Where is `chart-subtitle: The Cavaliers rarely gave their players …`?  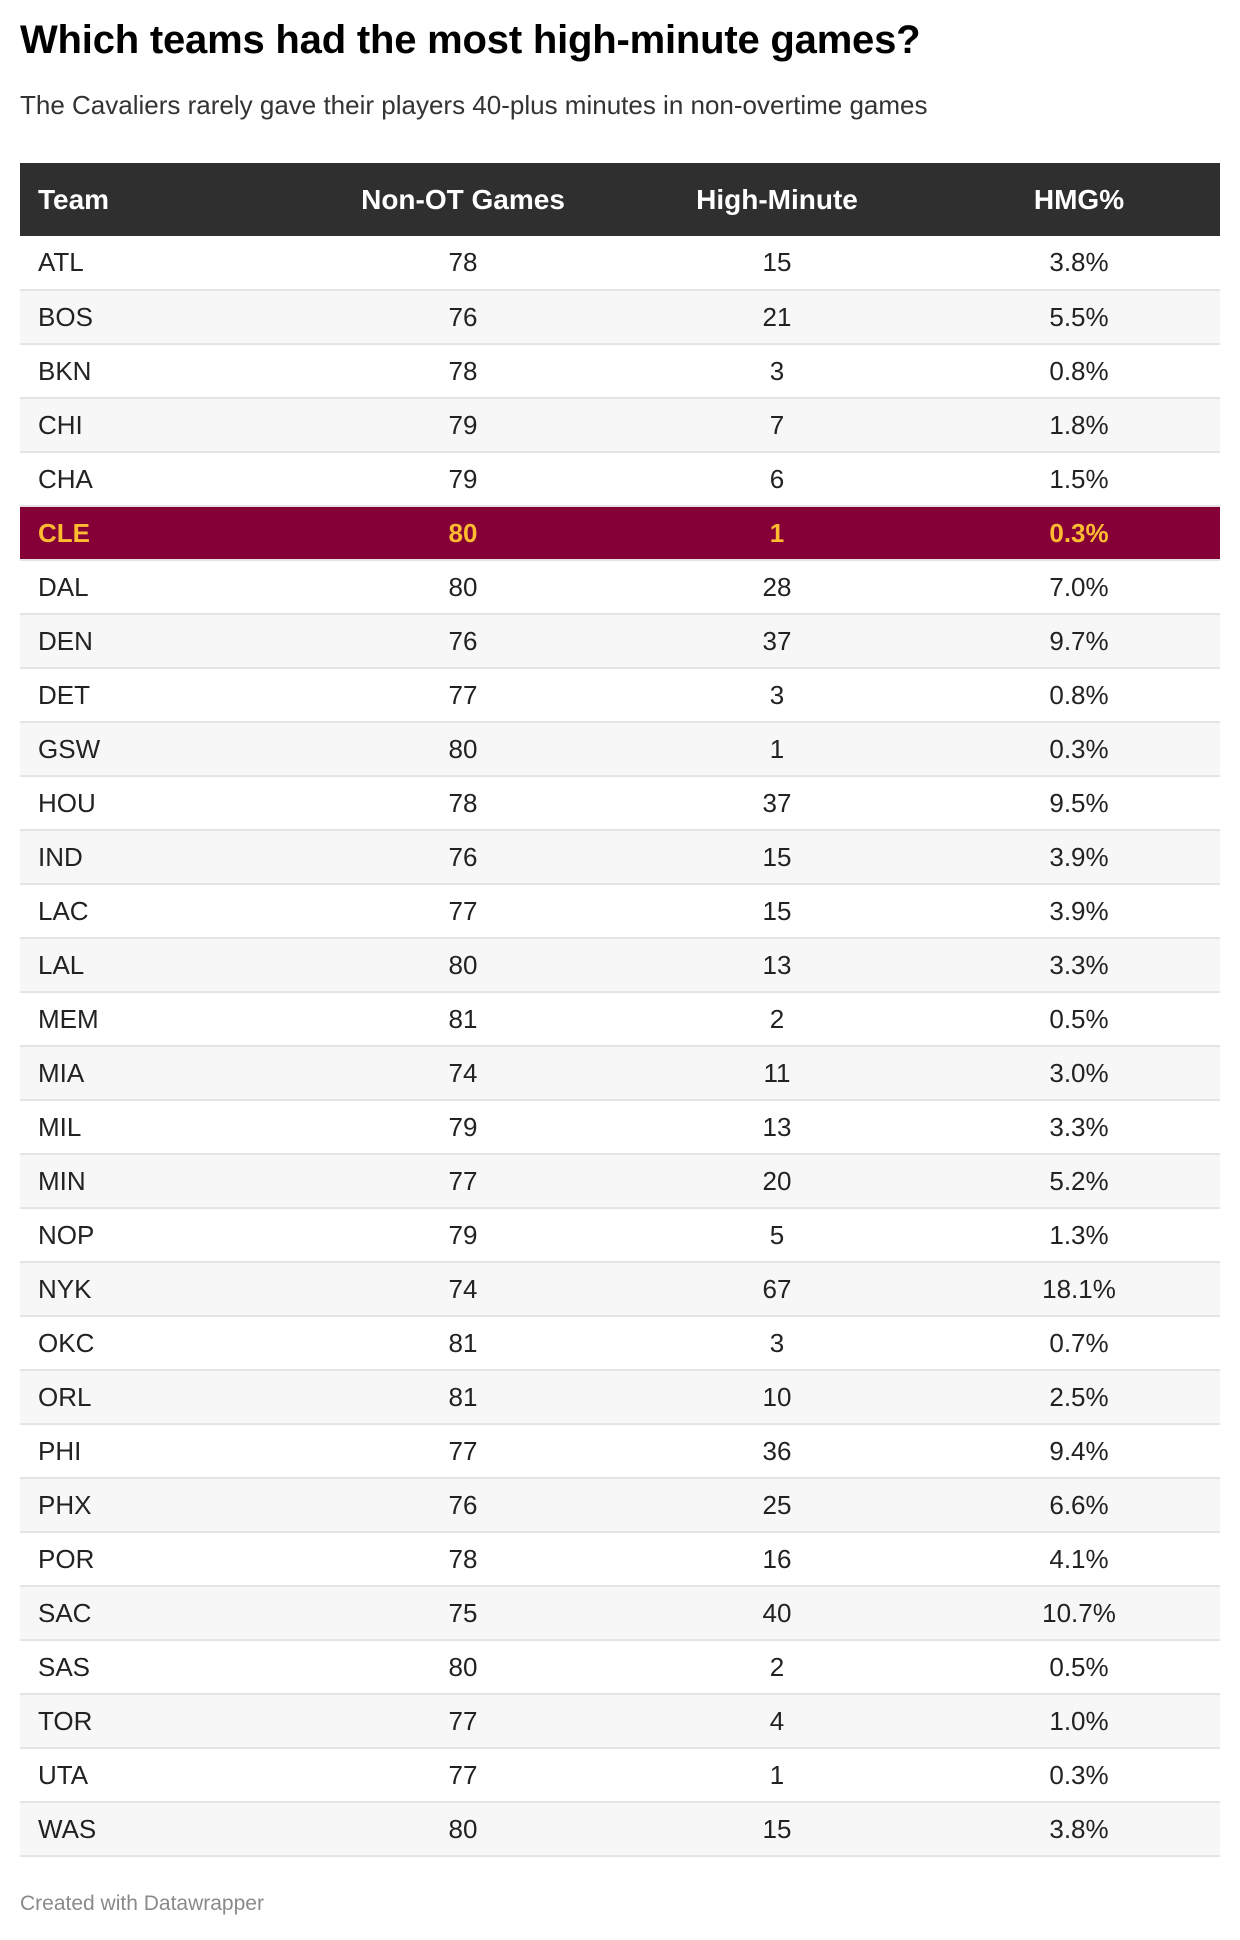 chart-subtitle: The Cavaliers rarely gave their players … is located at coordinates (474, 105).